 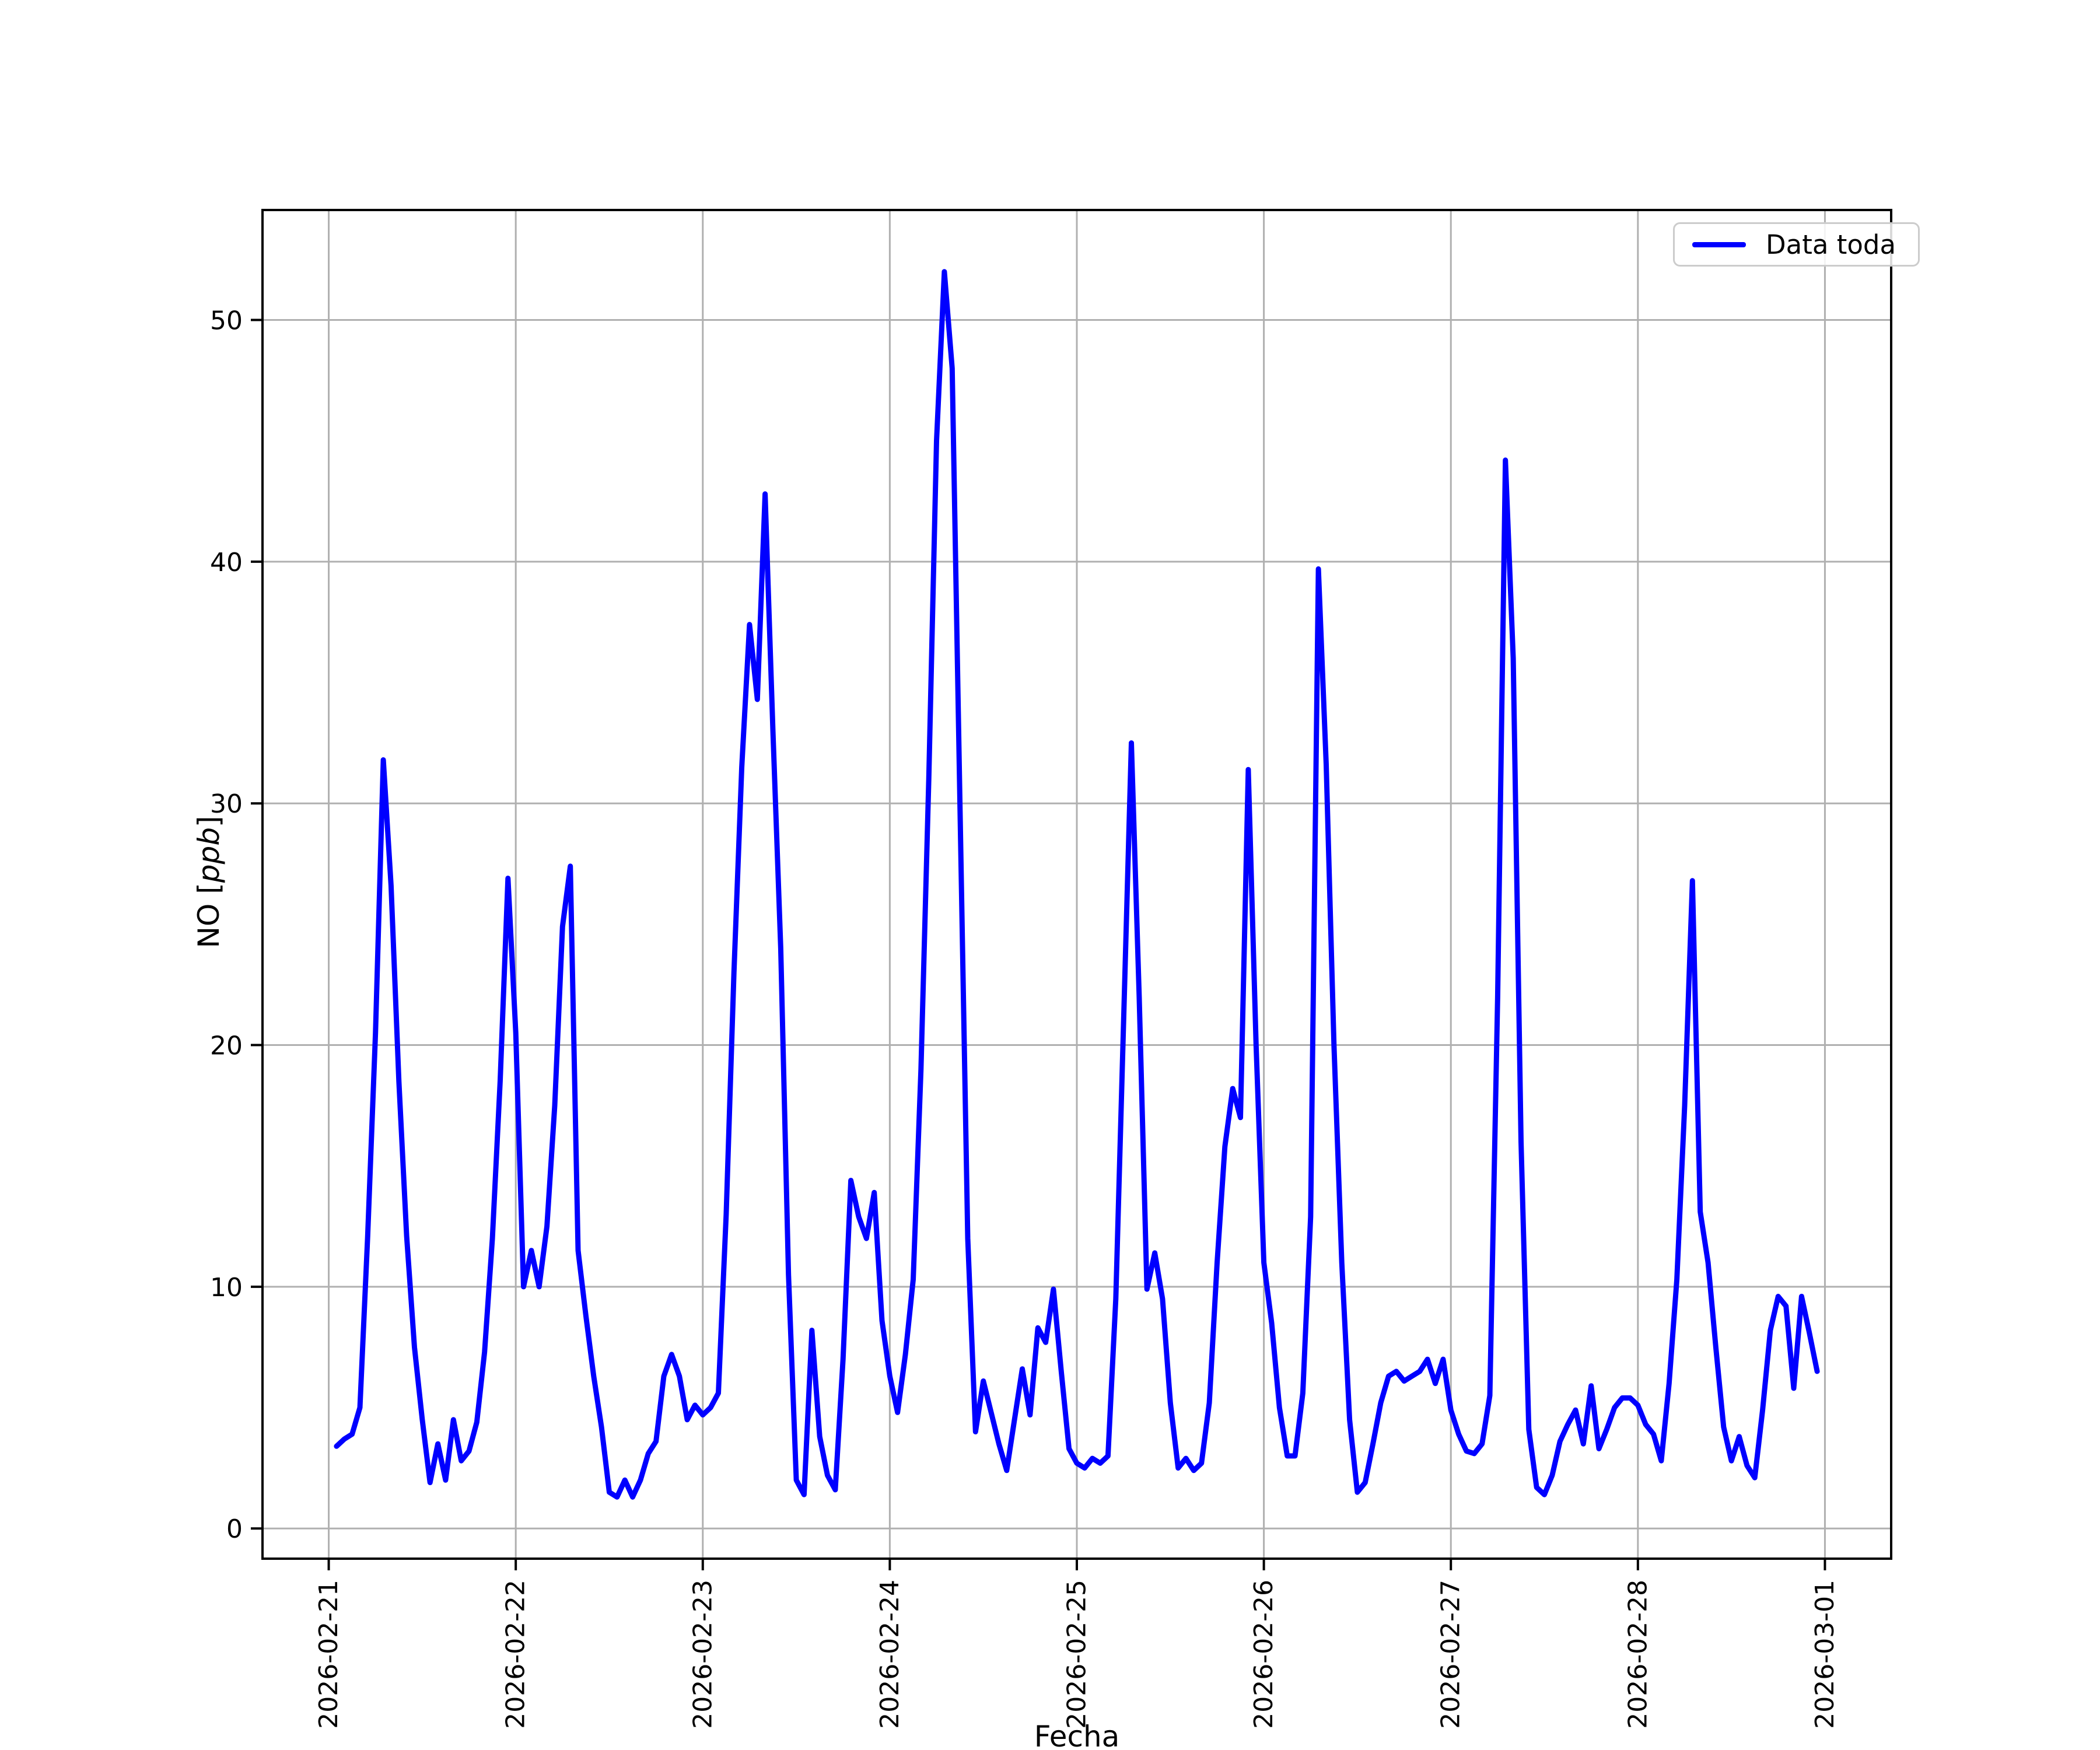 What do you see at coordinates (1077, 1735) in the screenshot?
I see `x-axis-label: Fecha` at bounding box center [1077, 1735].